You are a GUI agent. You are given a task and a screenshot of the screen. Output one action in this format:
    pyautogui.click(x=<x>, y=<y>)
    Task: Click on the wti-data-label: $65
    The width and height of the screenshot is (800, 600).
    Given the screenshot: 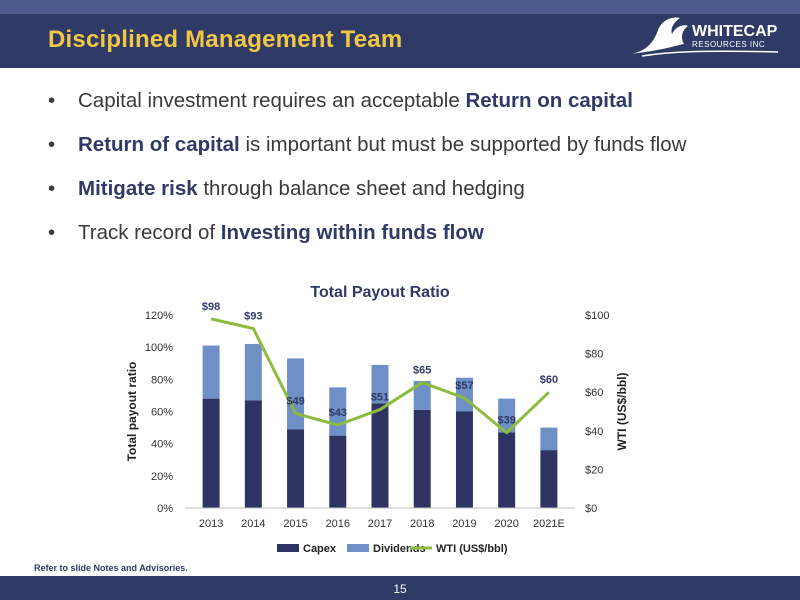 What is the action you would take?
    pyautogui.click(x=422, y=371)
    